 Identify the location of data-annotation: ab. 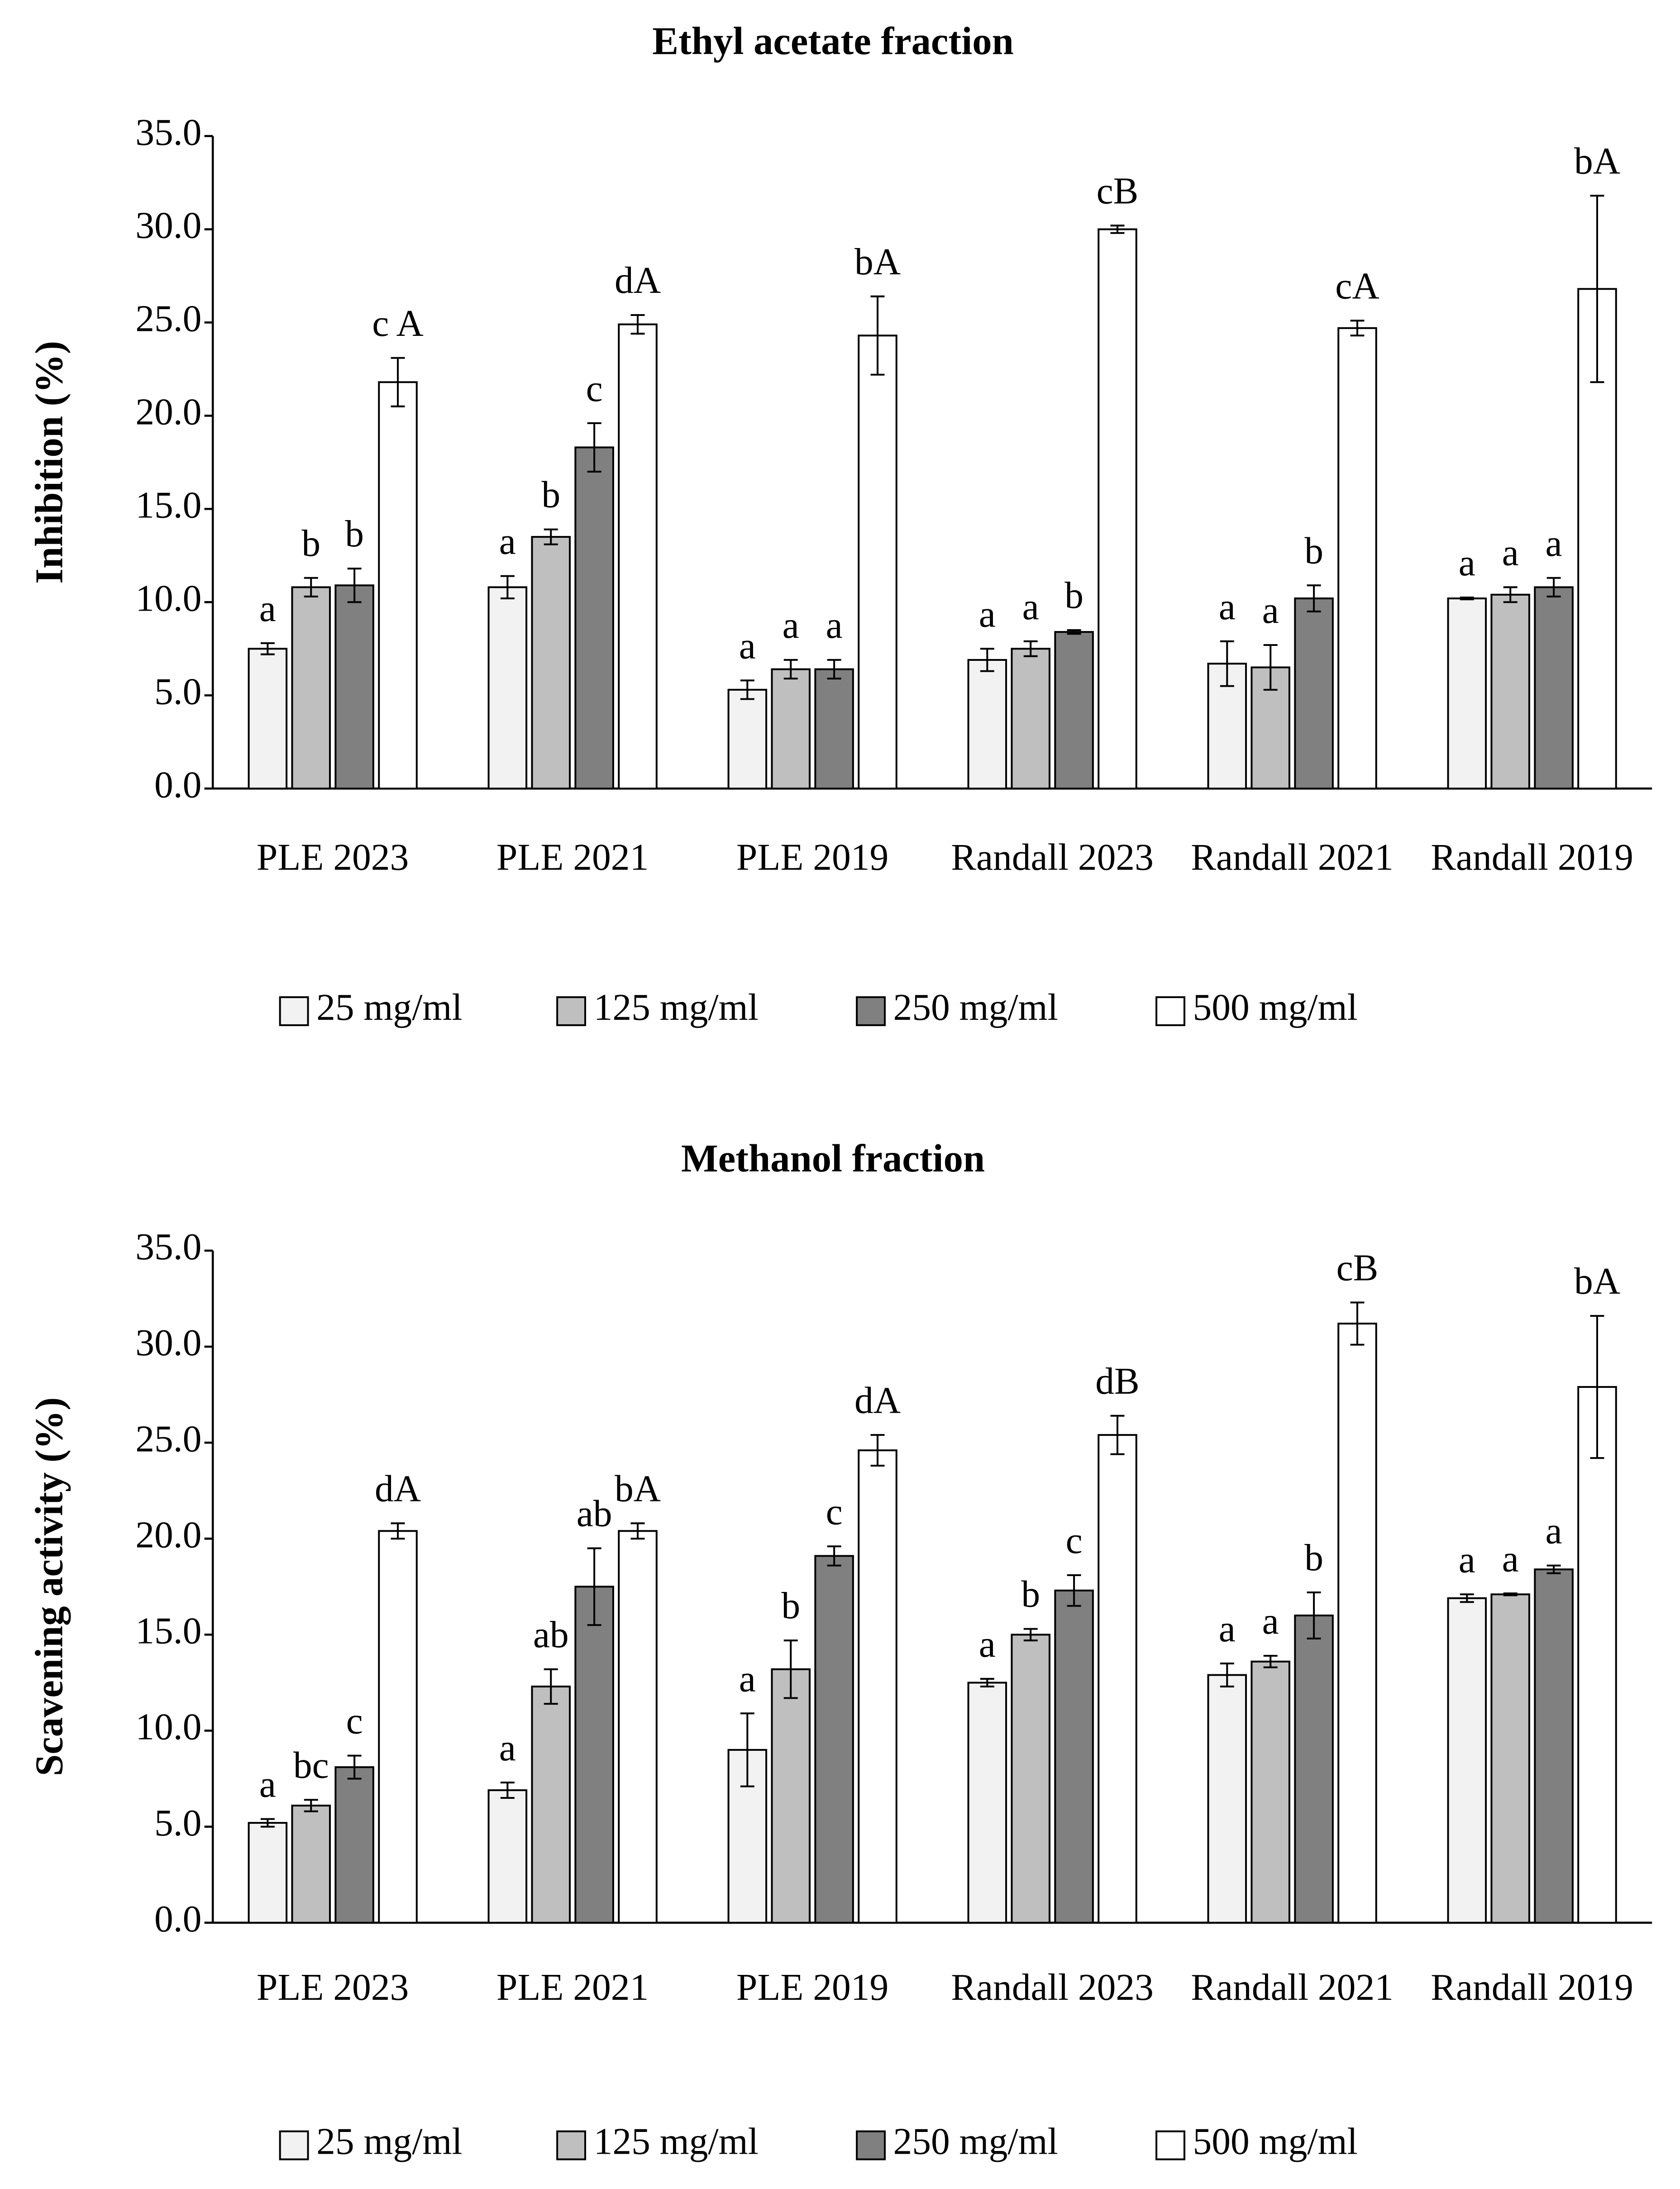
(551, 1635).